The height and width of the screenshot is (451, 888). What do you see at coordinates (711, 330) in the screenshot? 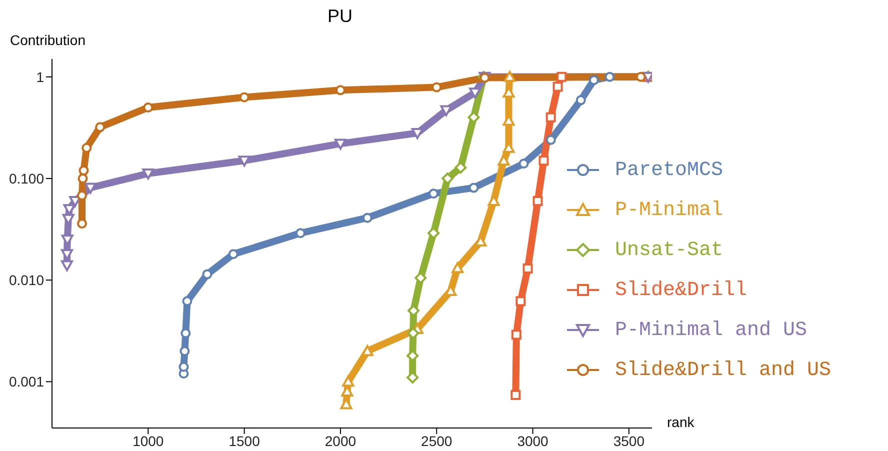
I see `legend-label: P-Minimal and US` at bounding box center [711, 330].